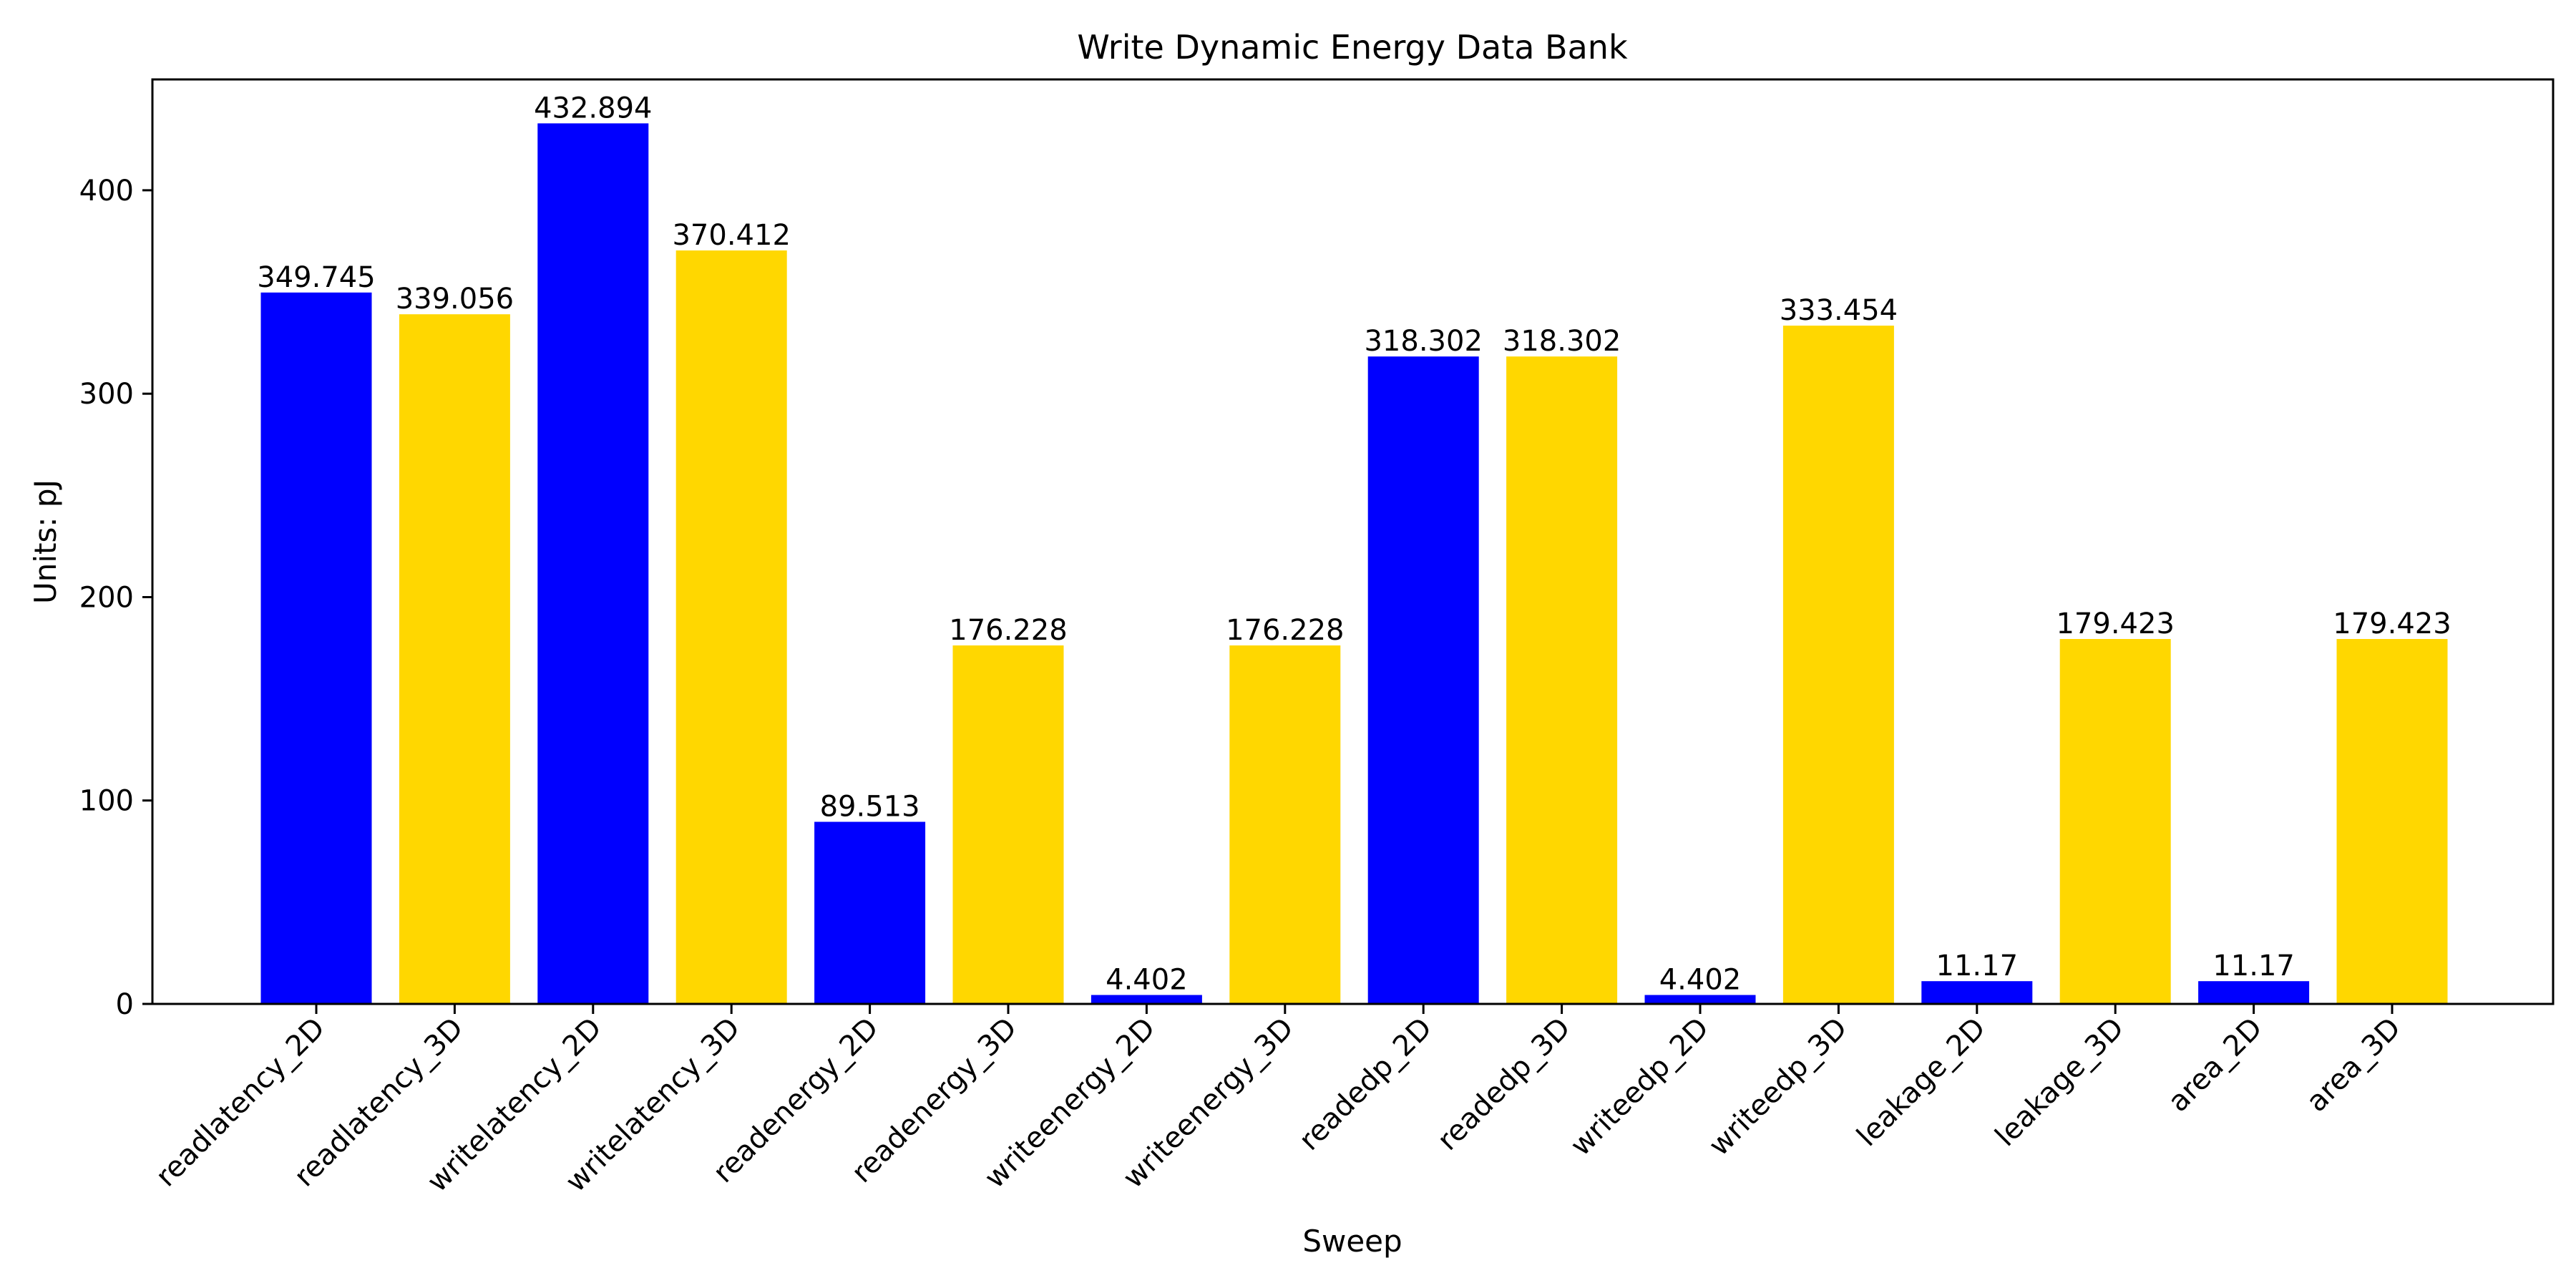  Describe the element at coordinates (1285, 630) in the screenshot. I see `value-label-writeenergy-3d: 176.228` at that location.